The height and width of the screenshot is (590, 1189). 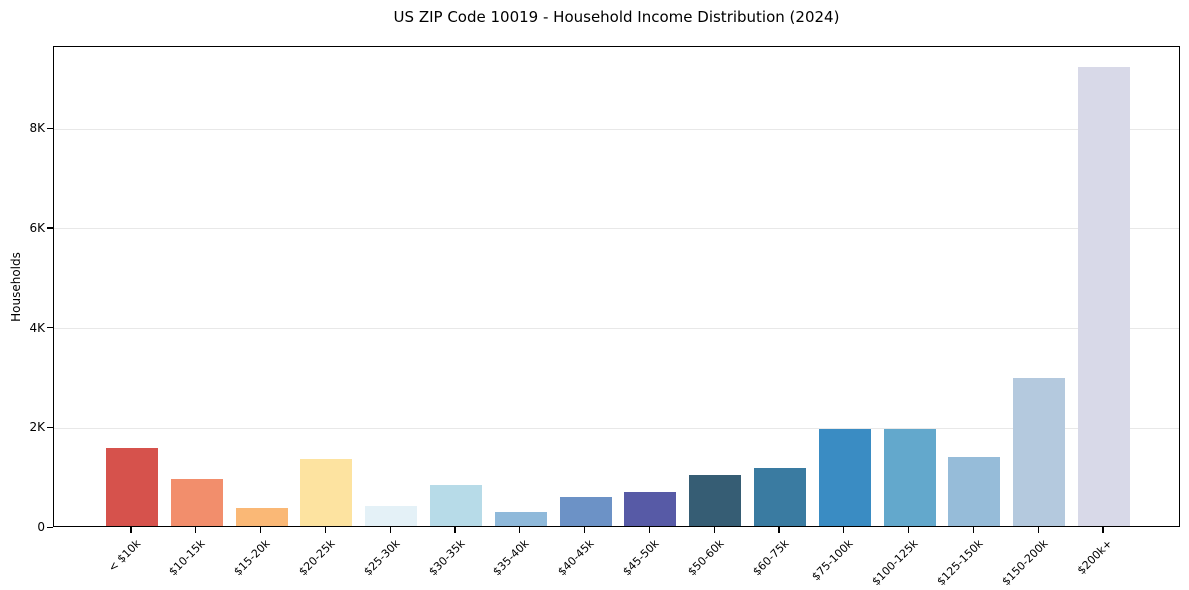 I want to click on bar-50-60k, so click(x=715, y=500).